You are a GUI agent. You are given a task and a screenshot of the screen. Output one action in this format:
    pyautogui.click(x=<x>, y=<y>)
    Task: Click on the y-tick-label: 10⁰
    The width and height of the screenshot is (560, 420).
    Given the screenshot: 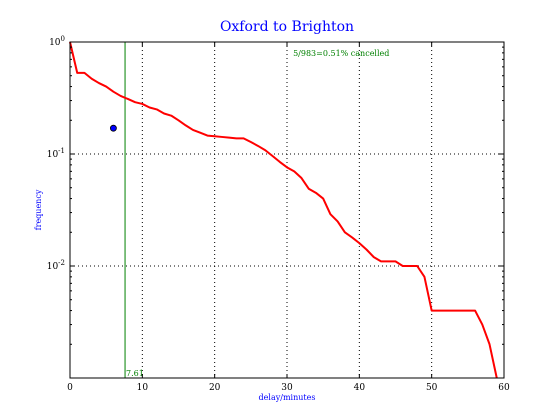 What is the action you would take?
    pyautogui.click(x=57, y=41)
    